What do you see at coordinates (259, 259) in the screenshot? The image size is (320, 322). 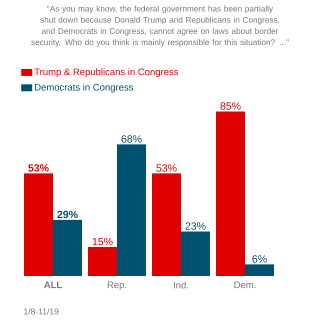 I see `data-label: 6%` at bounding box center [259, 259].